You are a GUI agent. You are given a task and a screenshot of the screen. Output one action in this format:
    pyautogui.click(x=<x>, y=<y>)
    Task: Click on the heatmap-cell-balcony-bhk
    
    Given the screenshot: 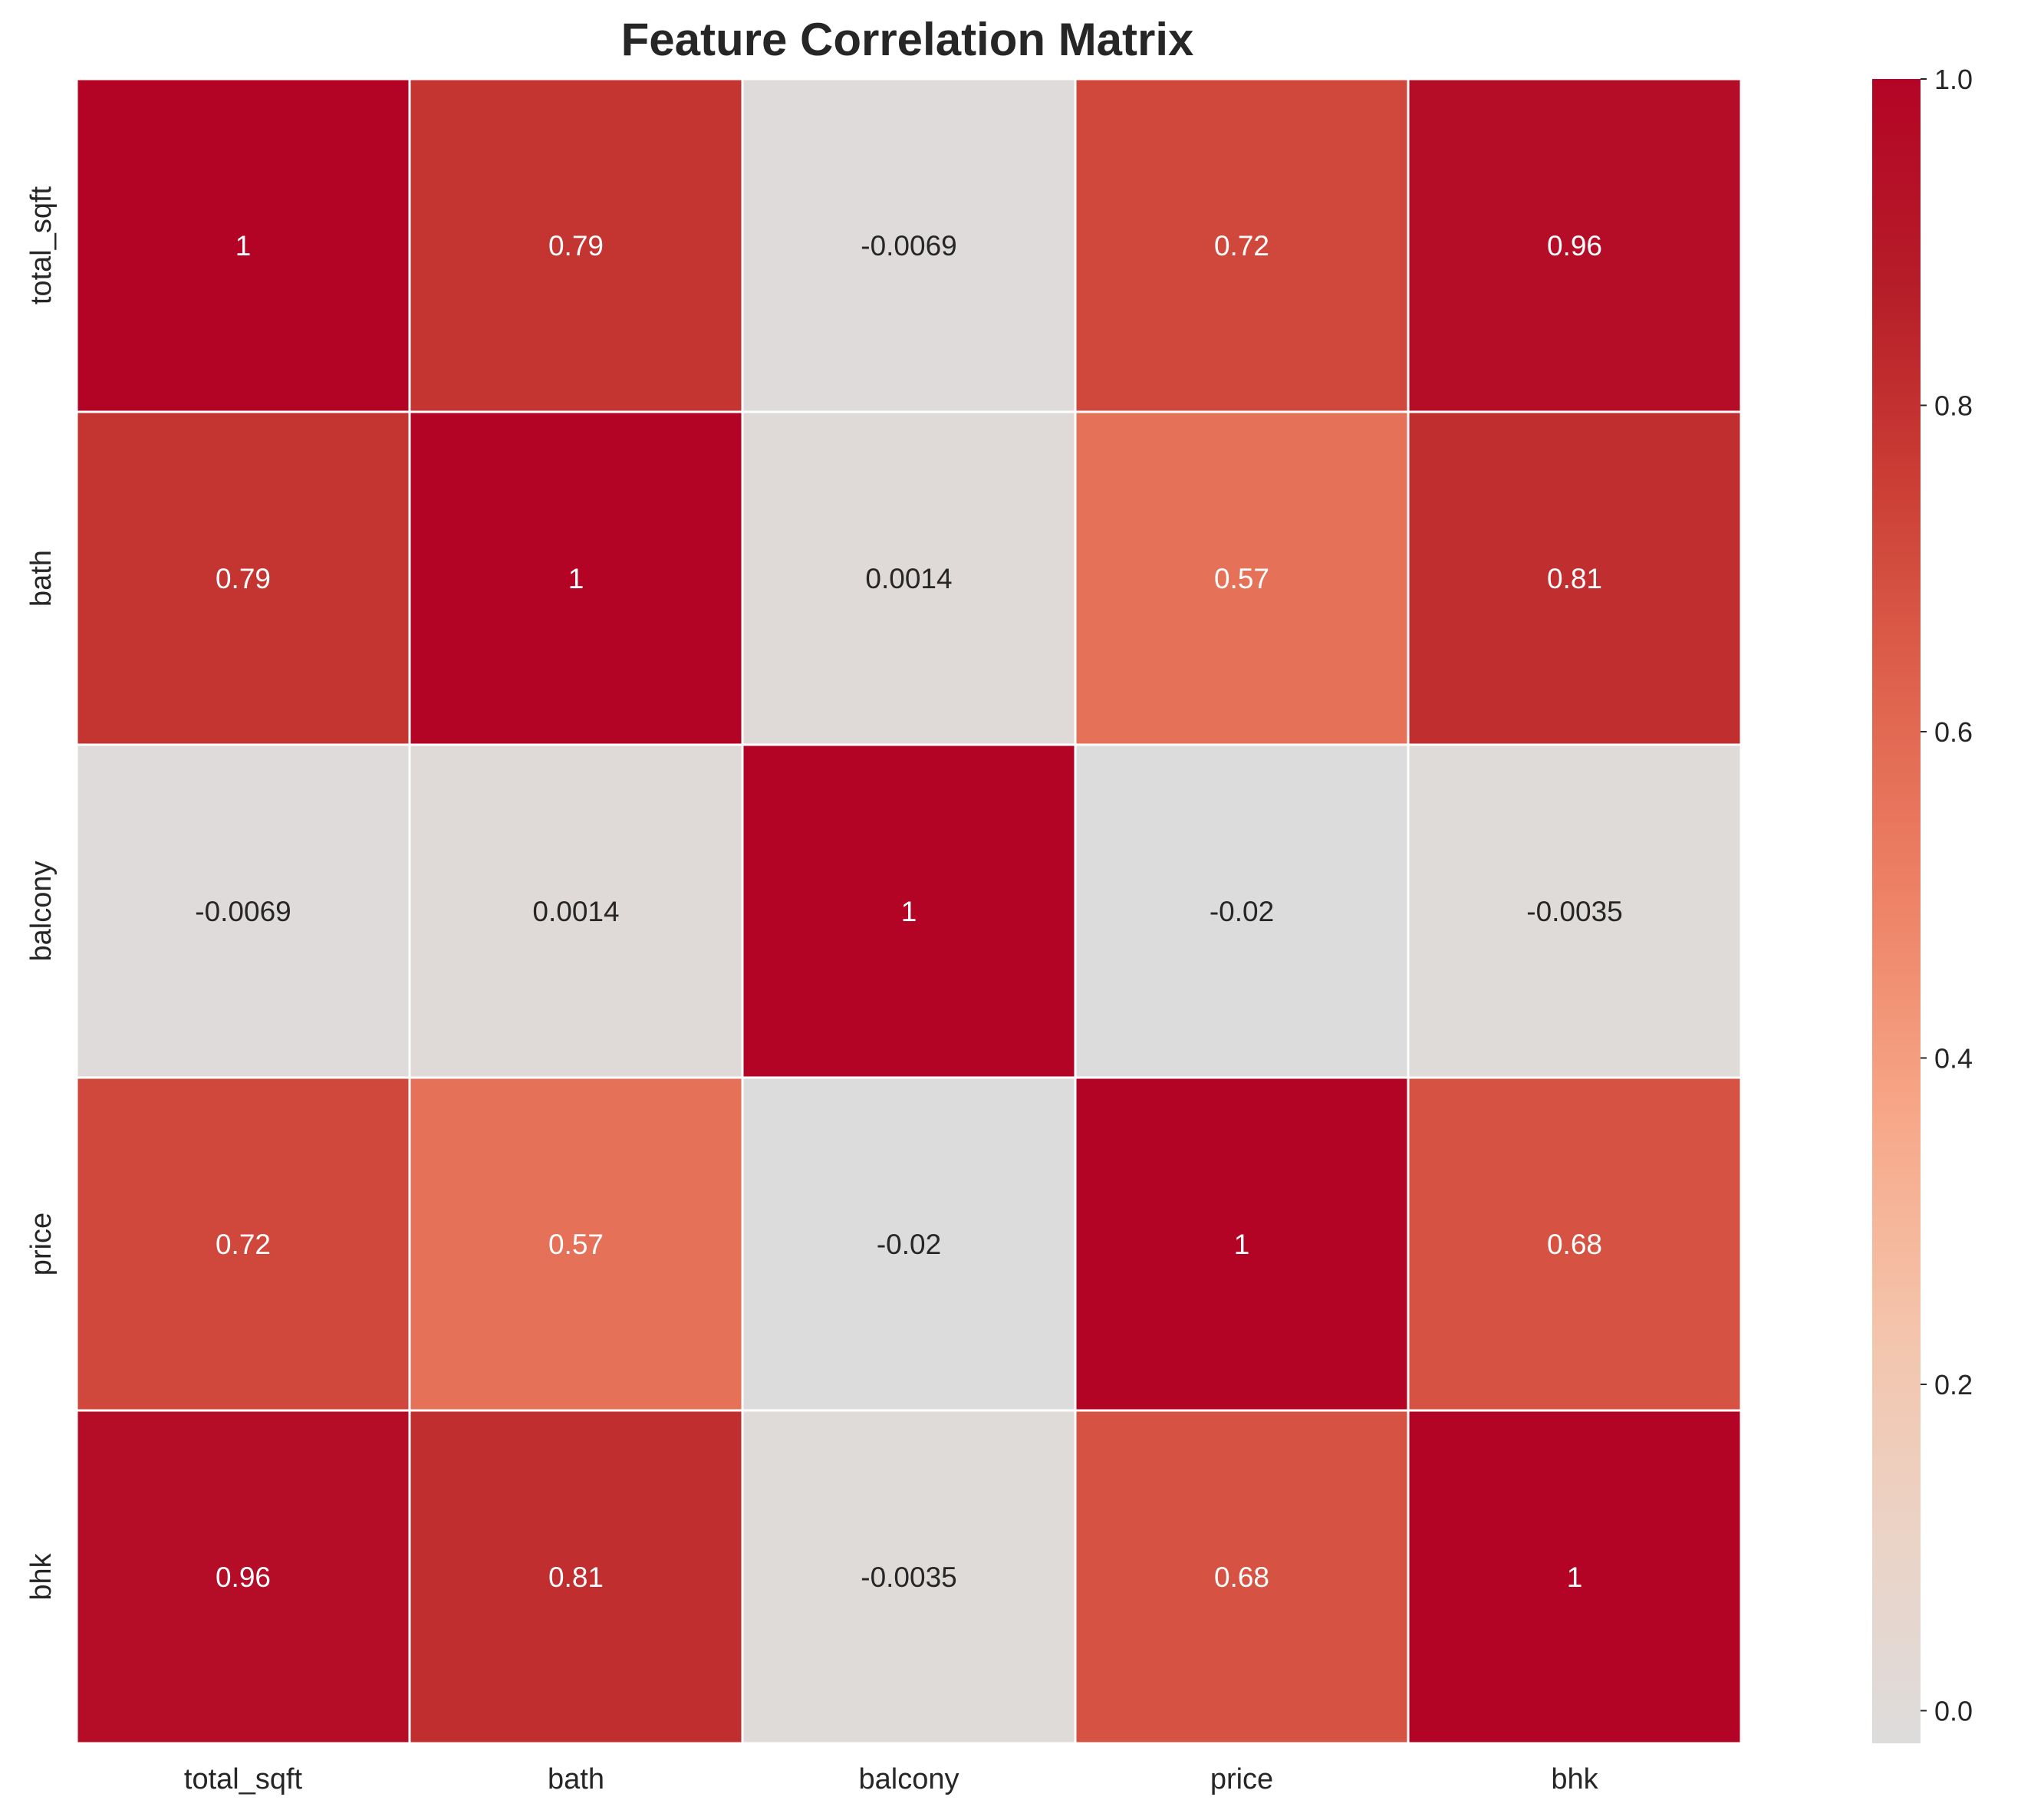 What is the action you would take?
    pyautogui.click(x=1575, y=911)
    